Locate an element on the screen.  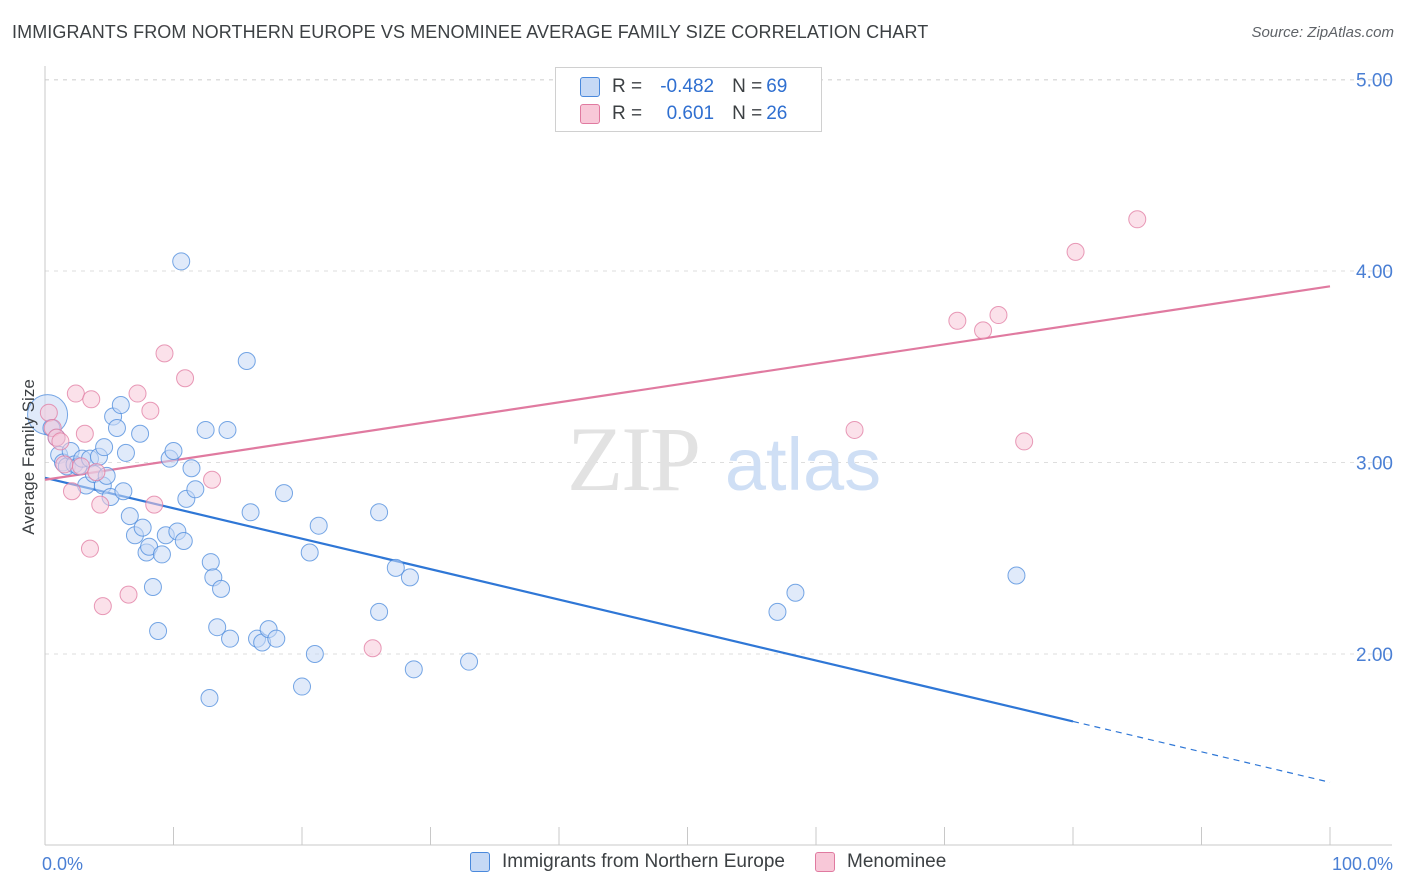
x-tick-label-min: 0.0% is located at coordinates (62, 864).